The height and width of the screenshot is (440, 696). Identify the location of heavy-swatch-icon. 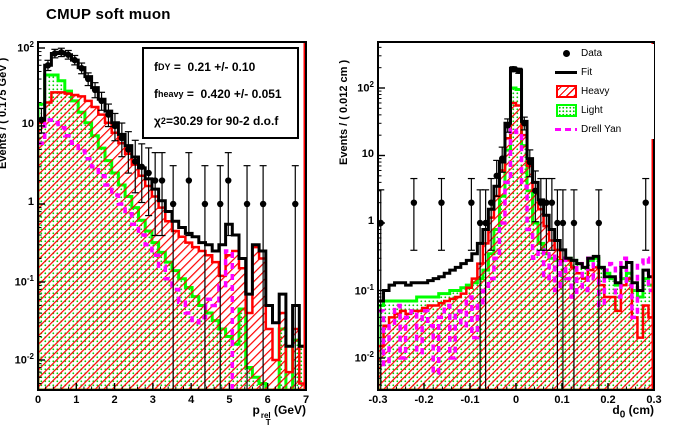
(566, 91).